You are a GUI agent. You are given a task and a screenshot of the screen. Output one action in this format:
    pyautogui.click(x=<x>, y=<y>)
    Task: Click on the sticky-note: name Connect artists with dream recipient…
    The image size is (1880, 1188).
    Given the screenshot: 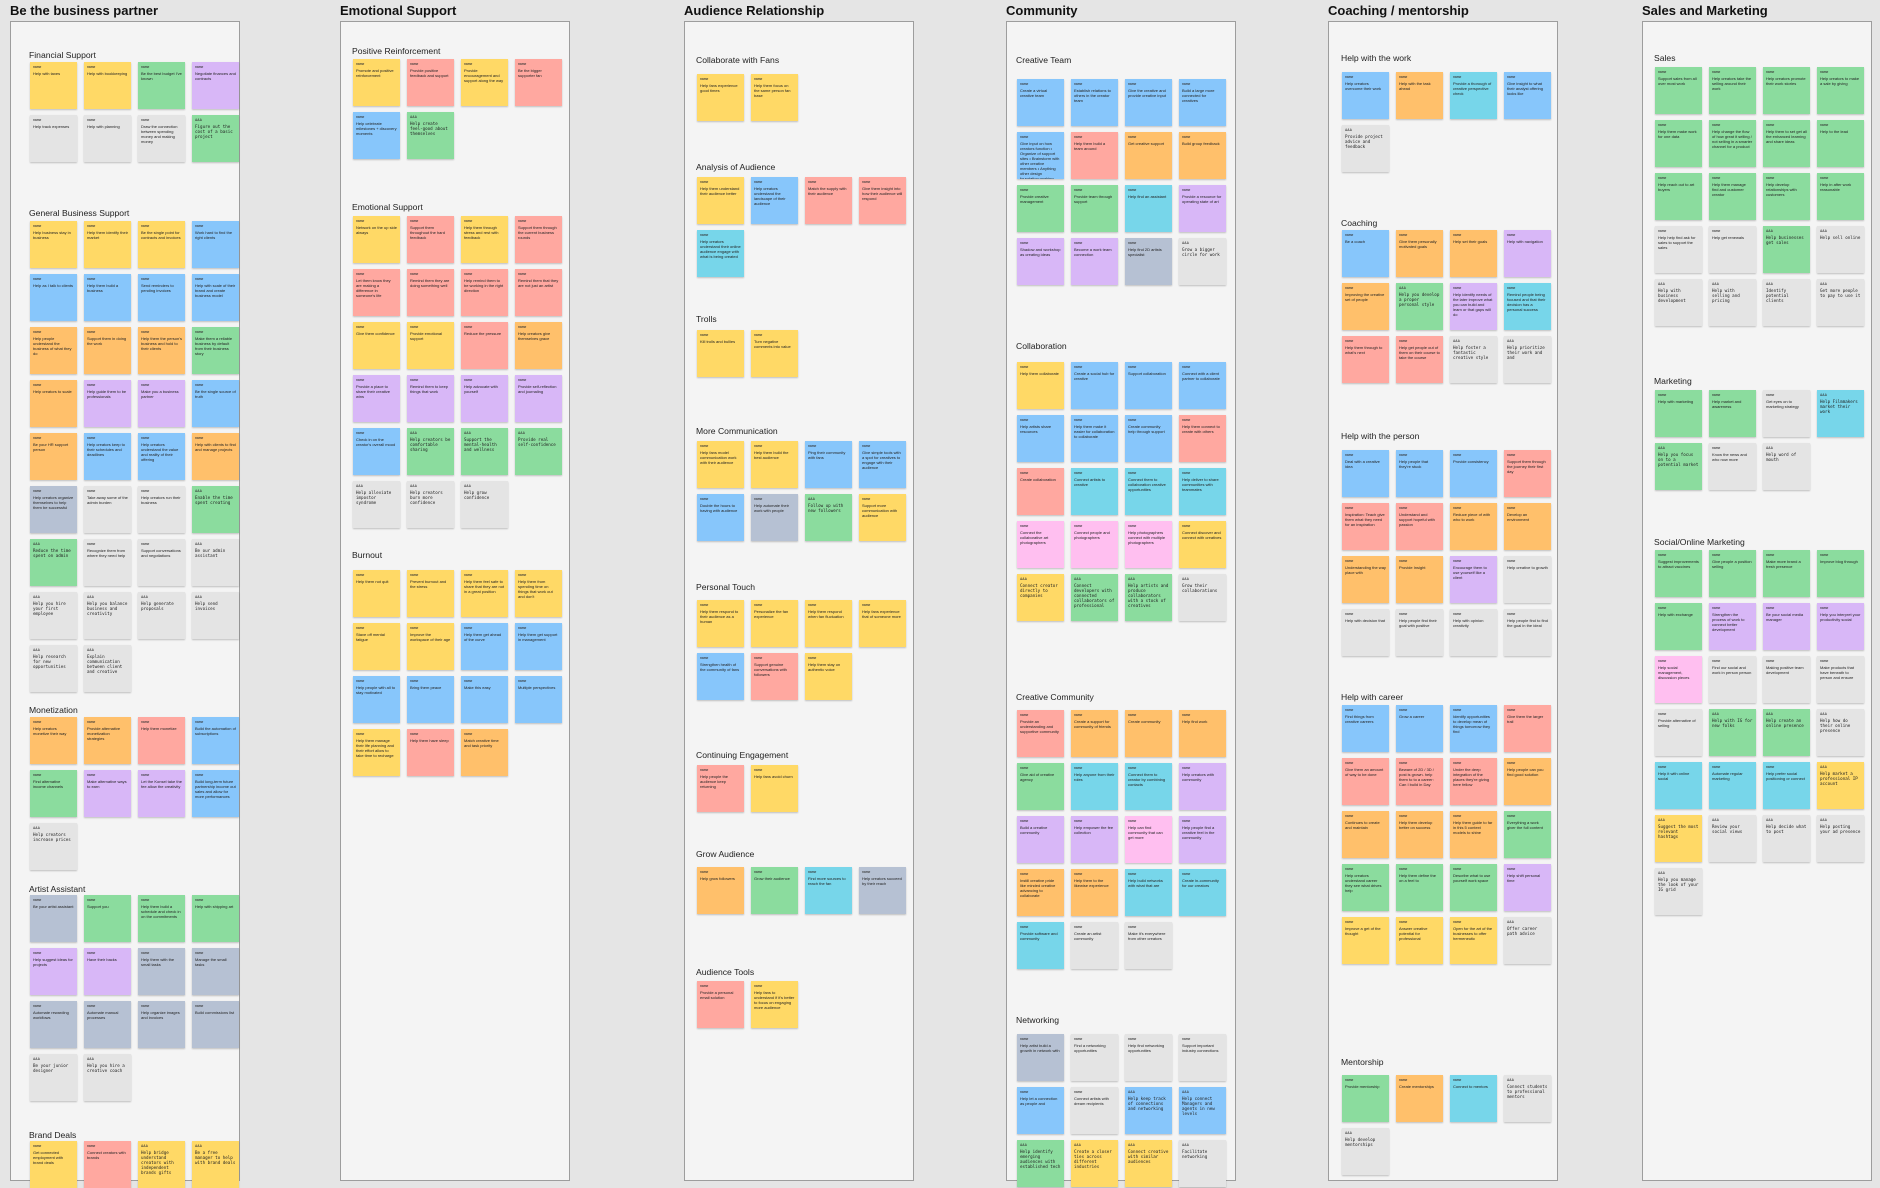 What is the action you would take?
    pyautogui.click(x=1094, y=1110)
    